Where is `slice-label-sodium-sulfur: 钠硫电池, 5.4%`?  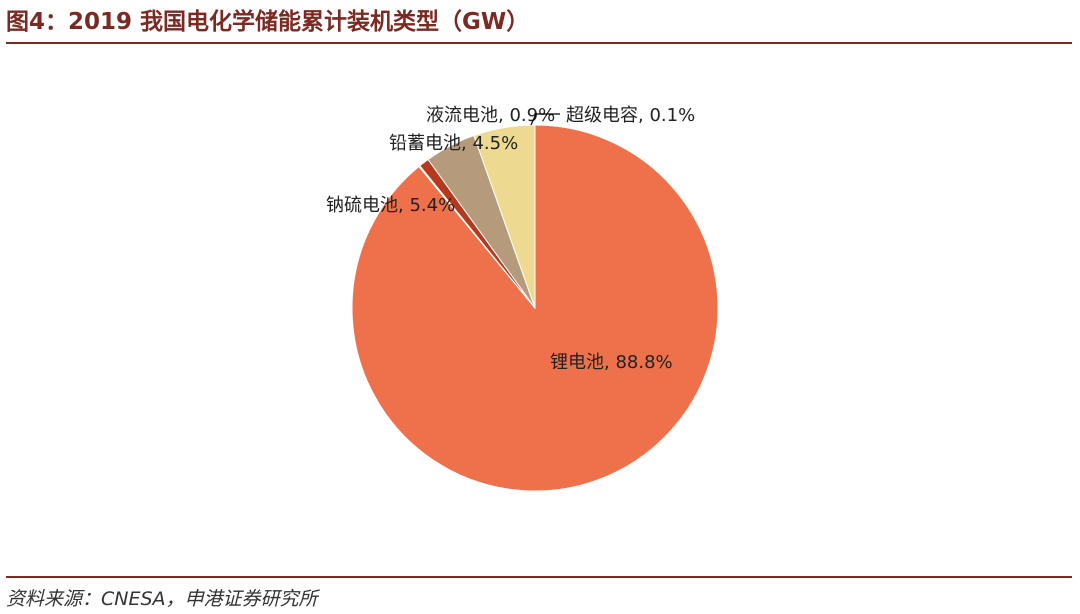
slice-label-sodium-sulfur: 钠硫电池, 5.4% is located at coordinates (390, 205).